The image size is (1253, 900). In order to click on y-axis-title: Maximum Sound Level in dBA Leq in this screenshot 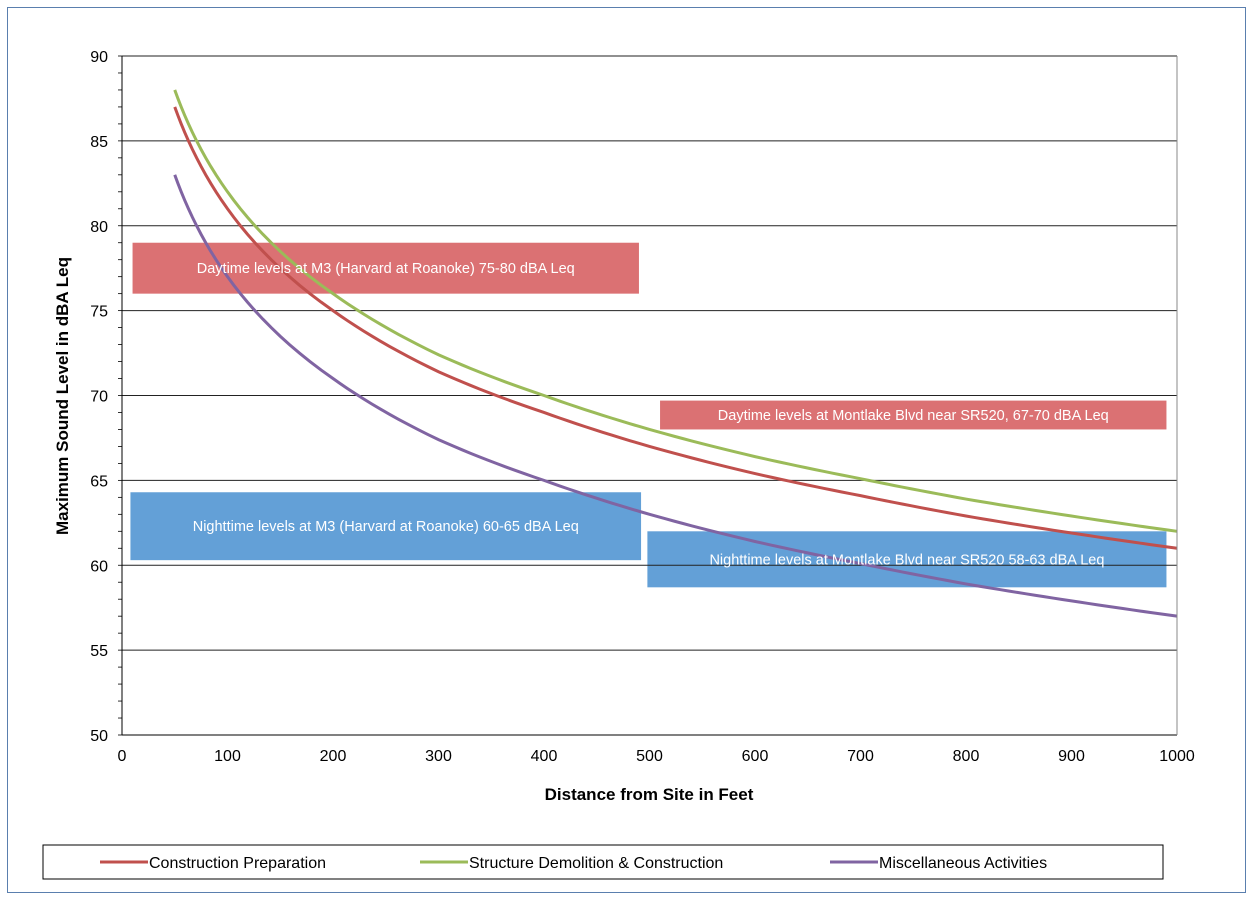, I will do `click(62, 396)`.